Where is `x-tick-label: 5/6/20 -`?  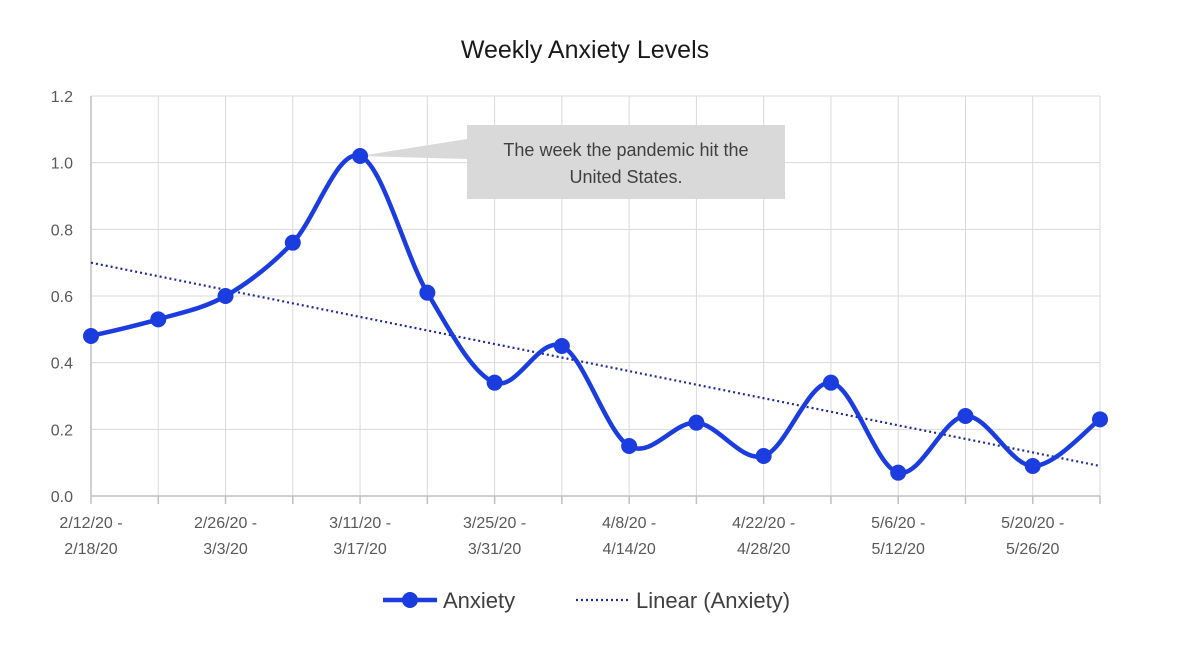 x-tick-label: 5/6/20 - is located at coordinates (898, 523).